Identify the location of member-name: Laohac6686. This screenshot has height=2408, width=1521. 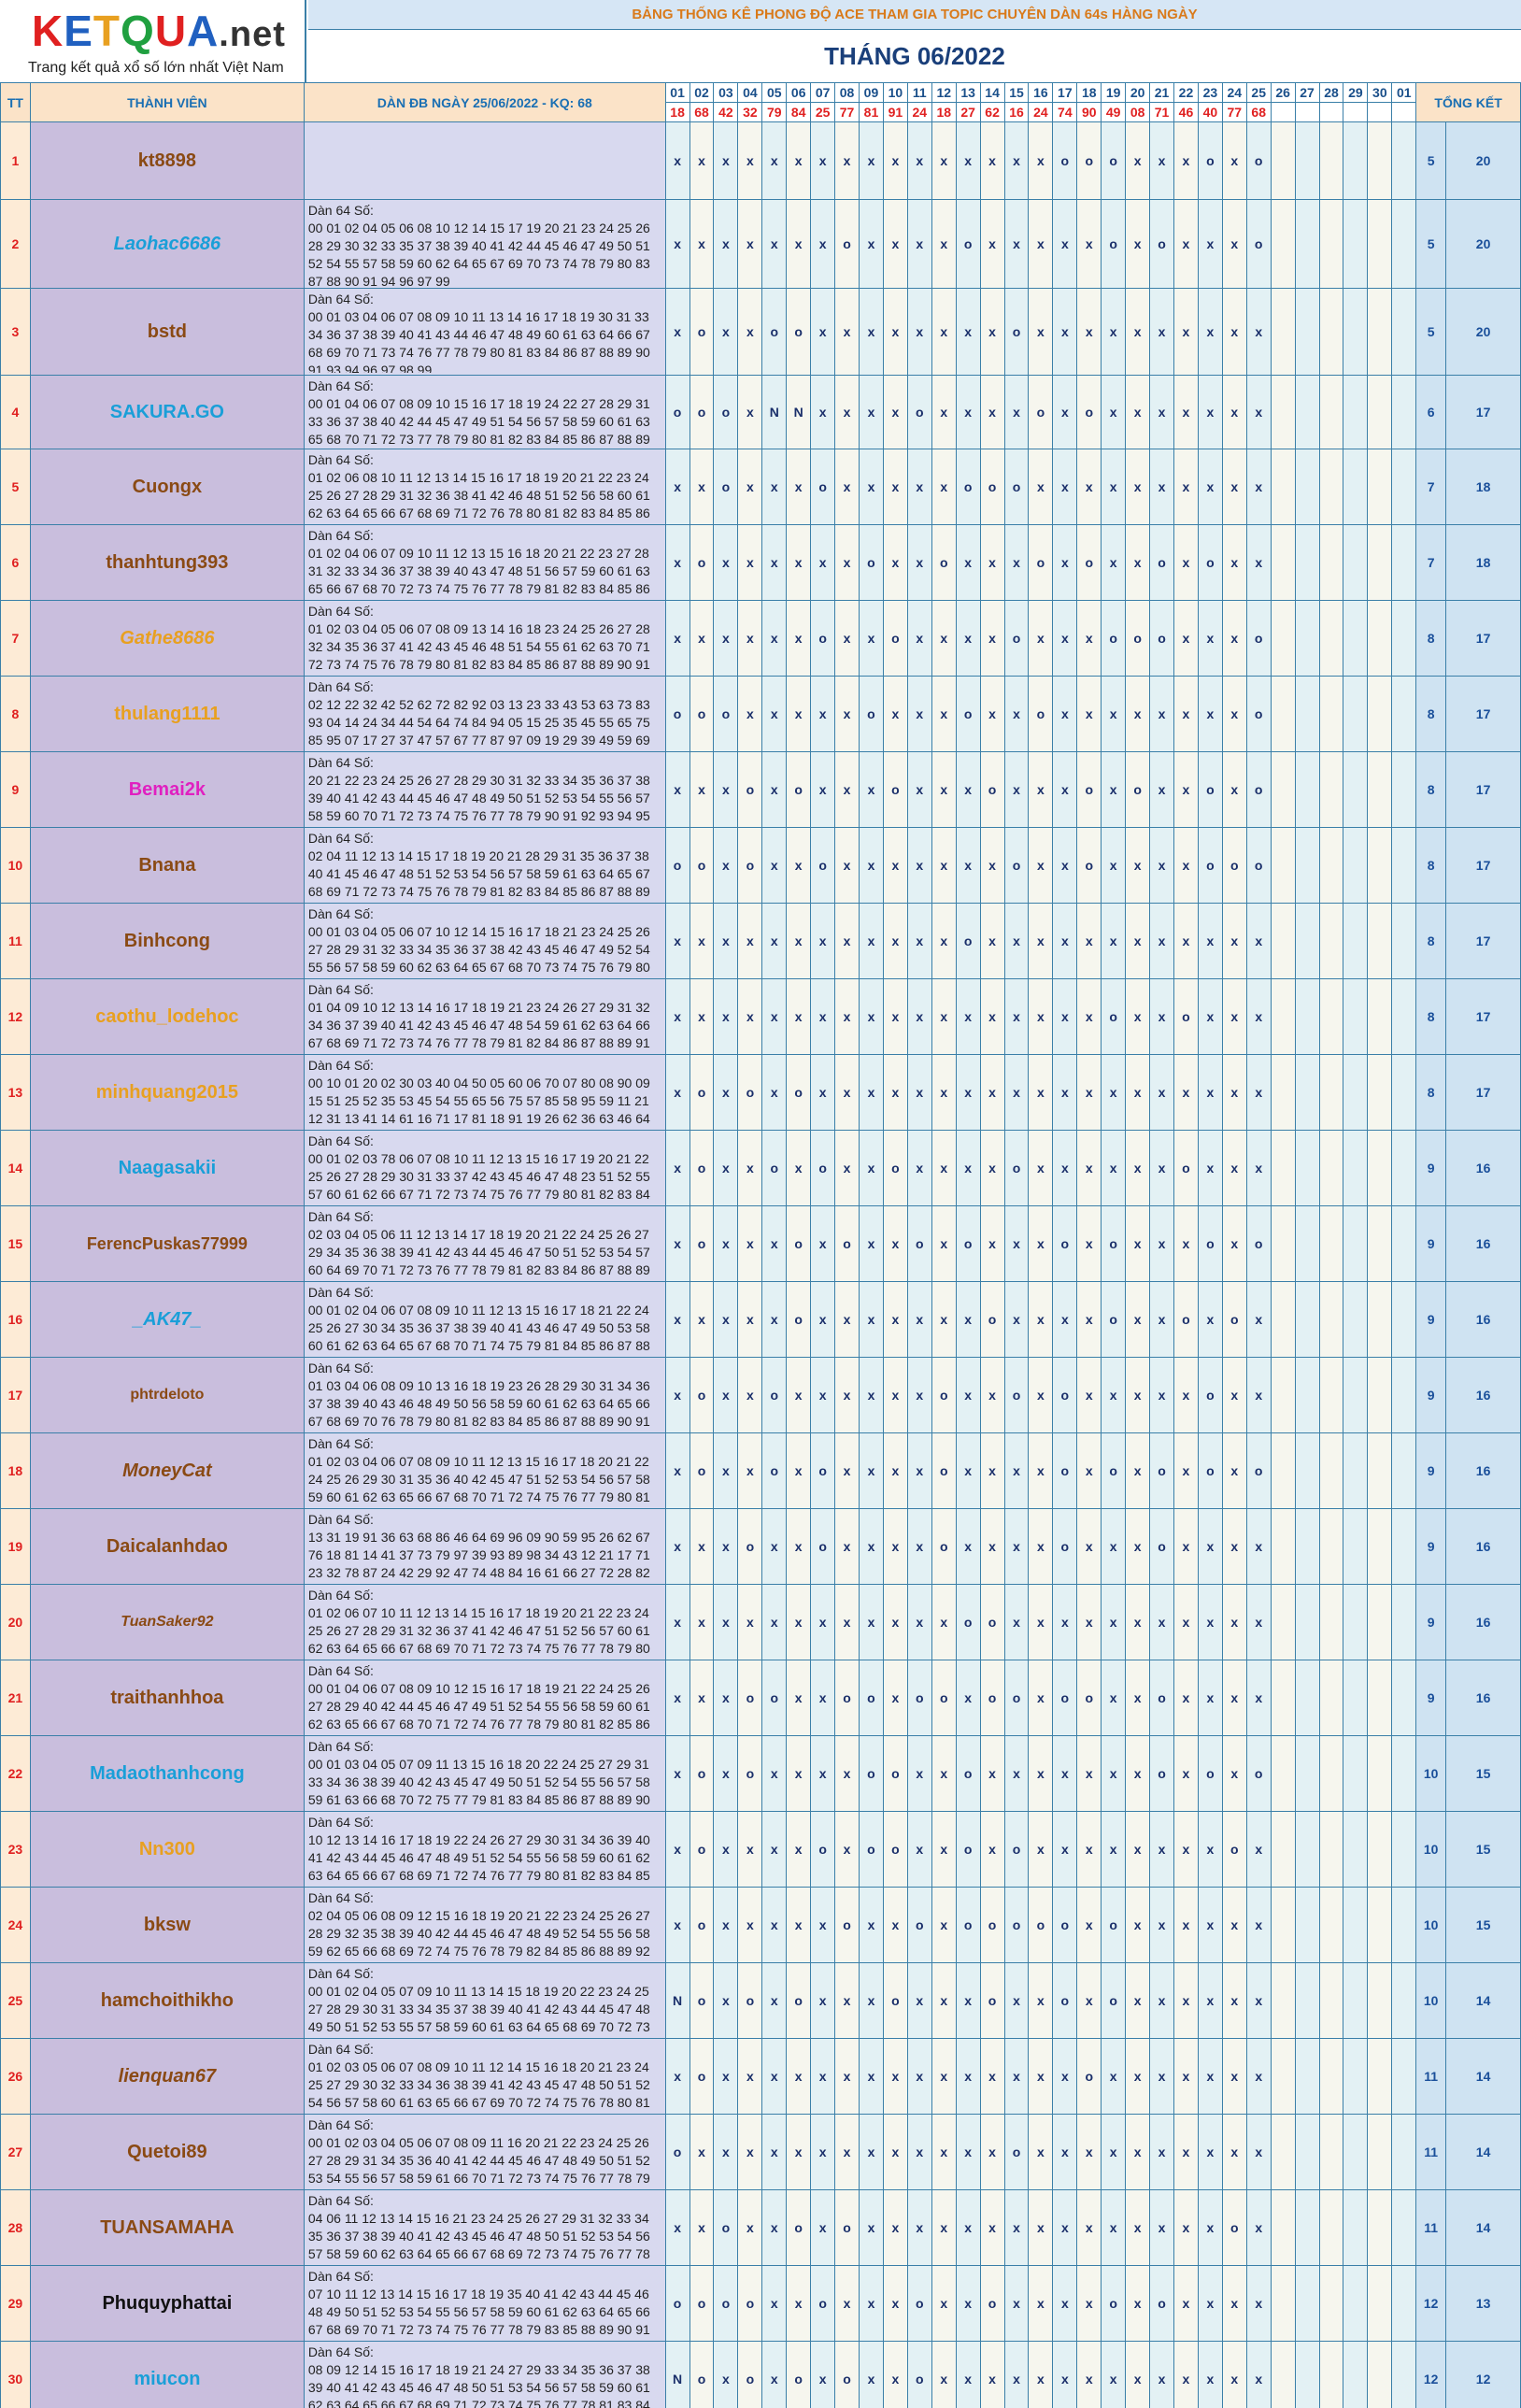
(167, 244).